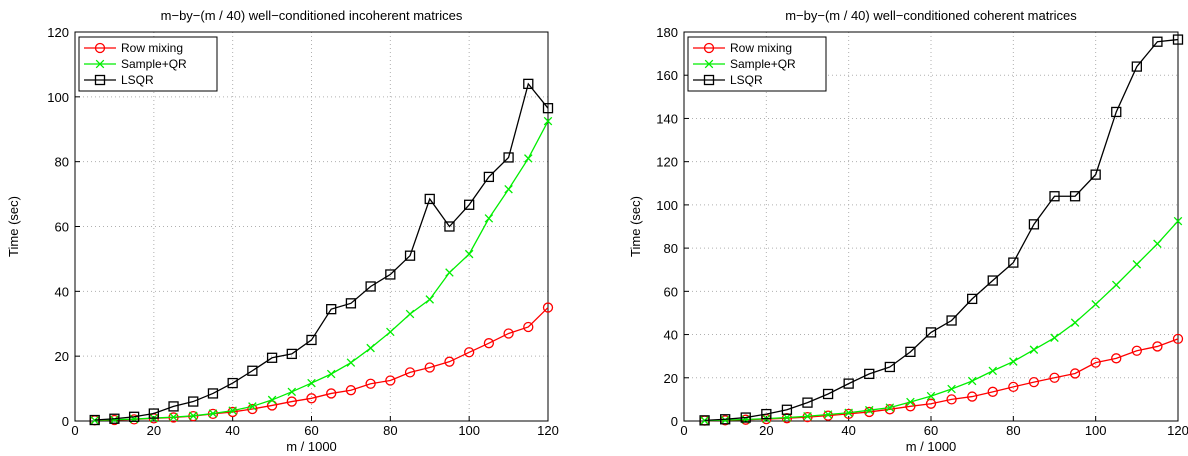  Describe the element at coordinates (1177, 430) in the screenshot. I see `x-tick-label: 120` at that location.